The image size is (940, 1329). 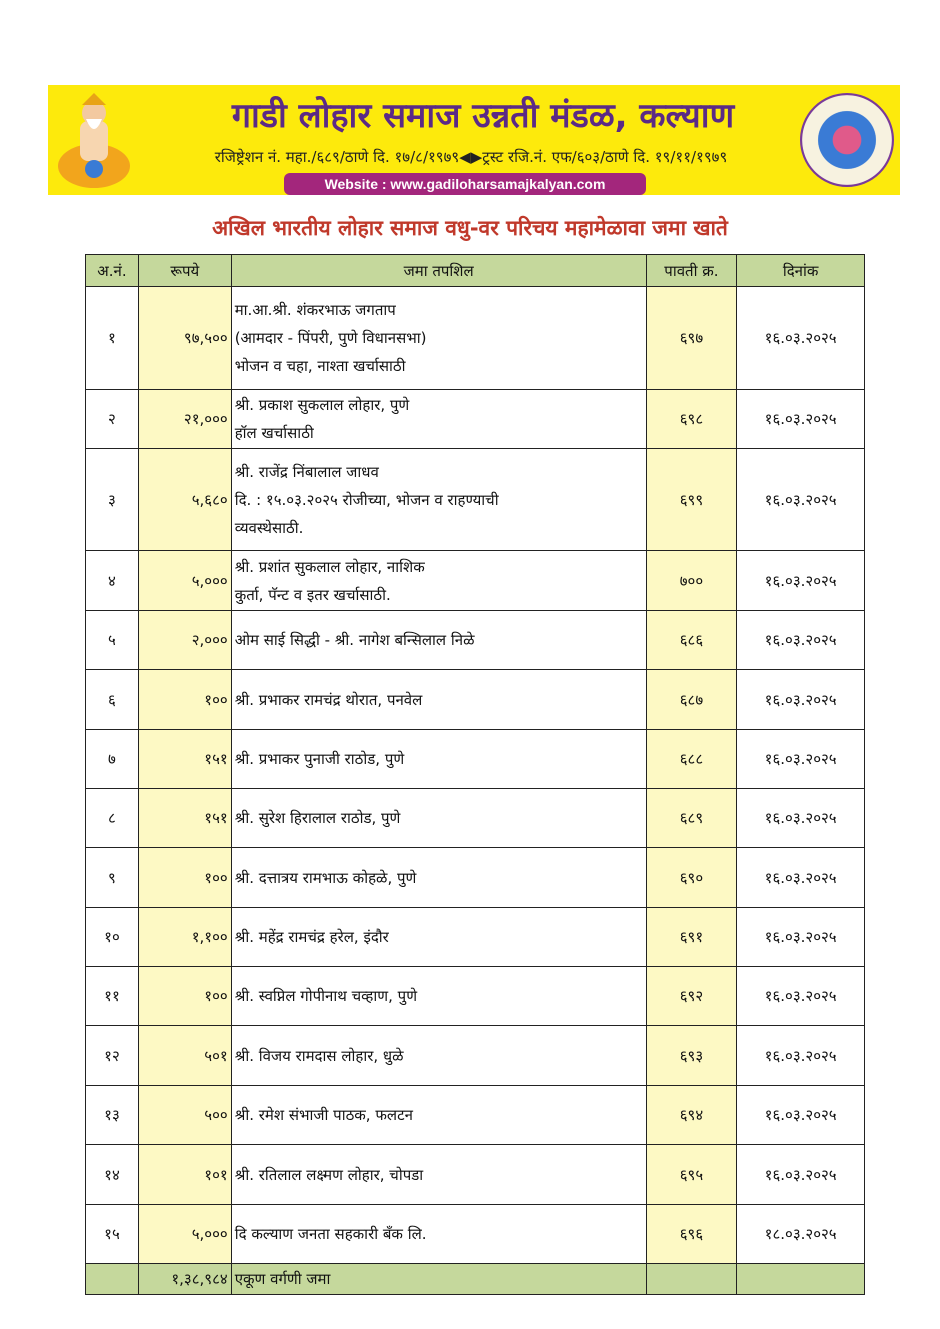 What do you see at coordinates (691, 338) in the screenshot?
I see `receipt-number: ६९७` at bounding box center [691, 338].